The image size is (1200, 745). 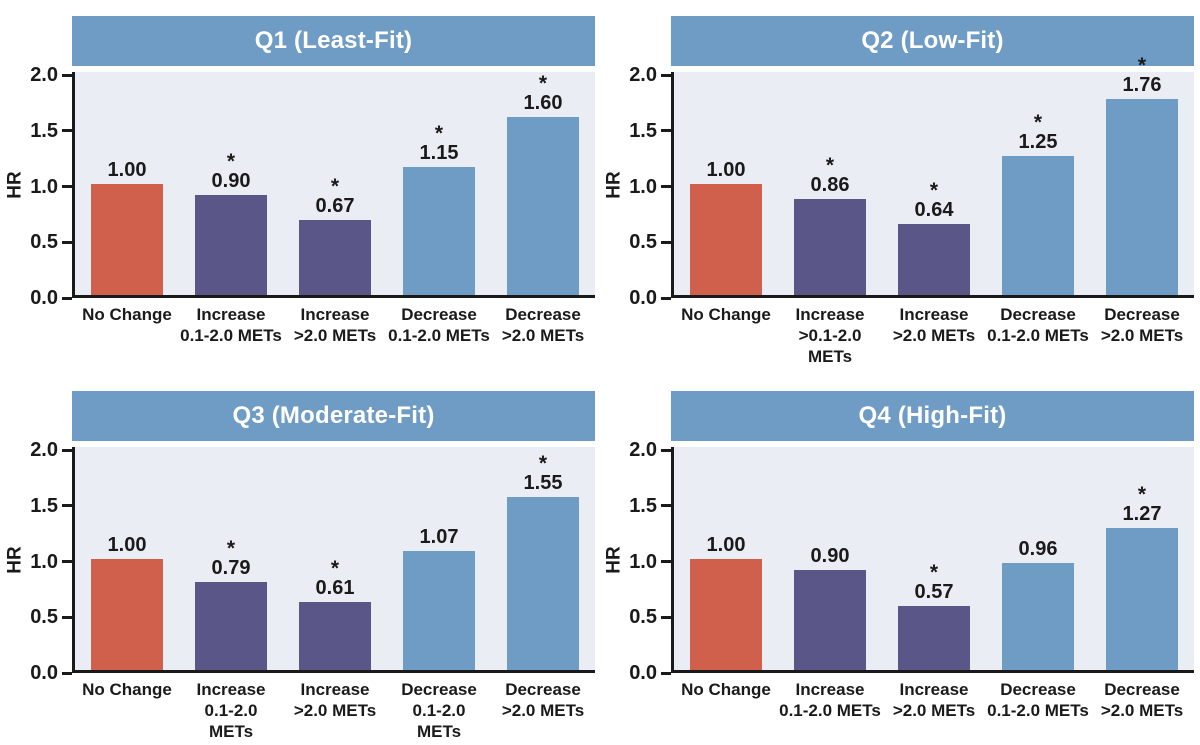 I want to click on y-tick: 1.5, so click(x=51, y=131).